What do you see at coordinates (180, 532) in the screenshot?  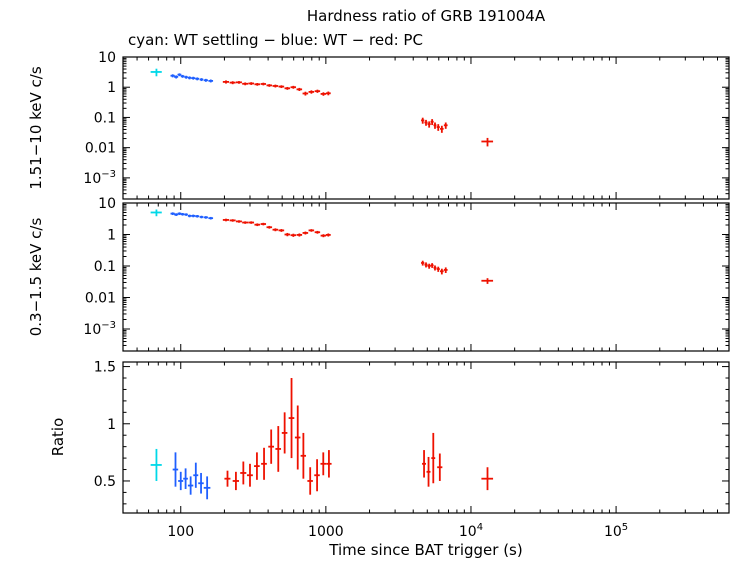 I see `svg-text: 100` at bounding box center [180, 532].